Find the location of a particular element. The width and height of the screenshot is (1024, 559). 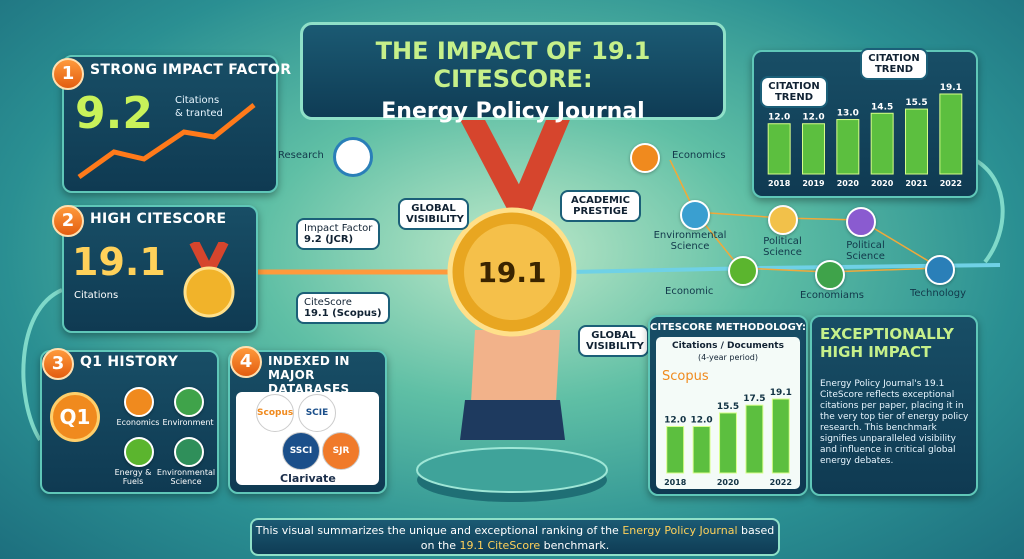

subject: Environmental Science is located at coordinates (186, 477).